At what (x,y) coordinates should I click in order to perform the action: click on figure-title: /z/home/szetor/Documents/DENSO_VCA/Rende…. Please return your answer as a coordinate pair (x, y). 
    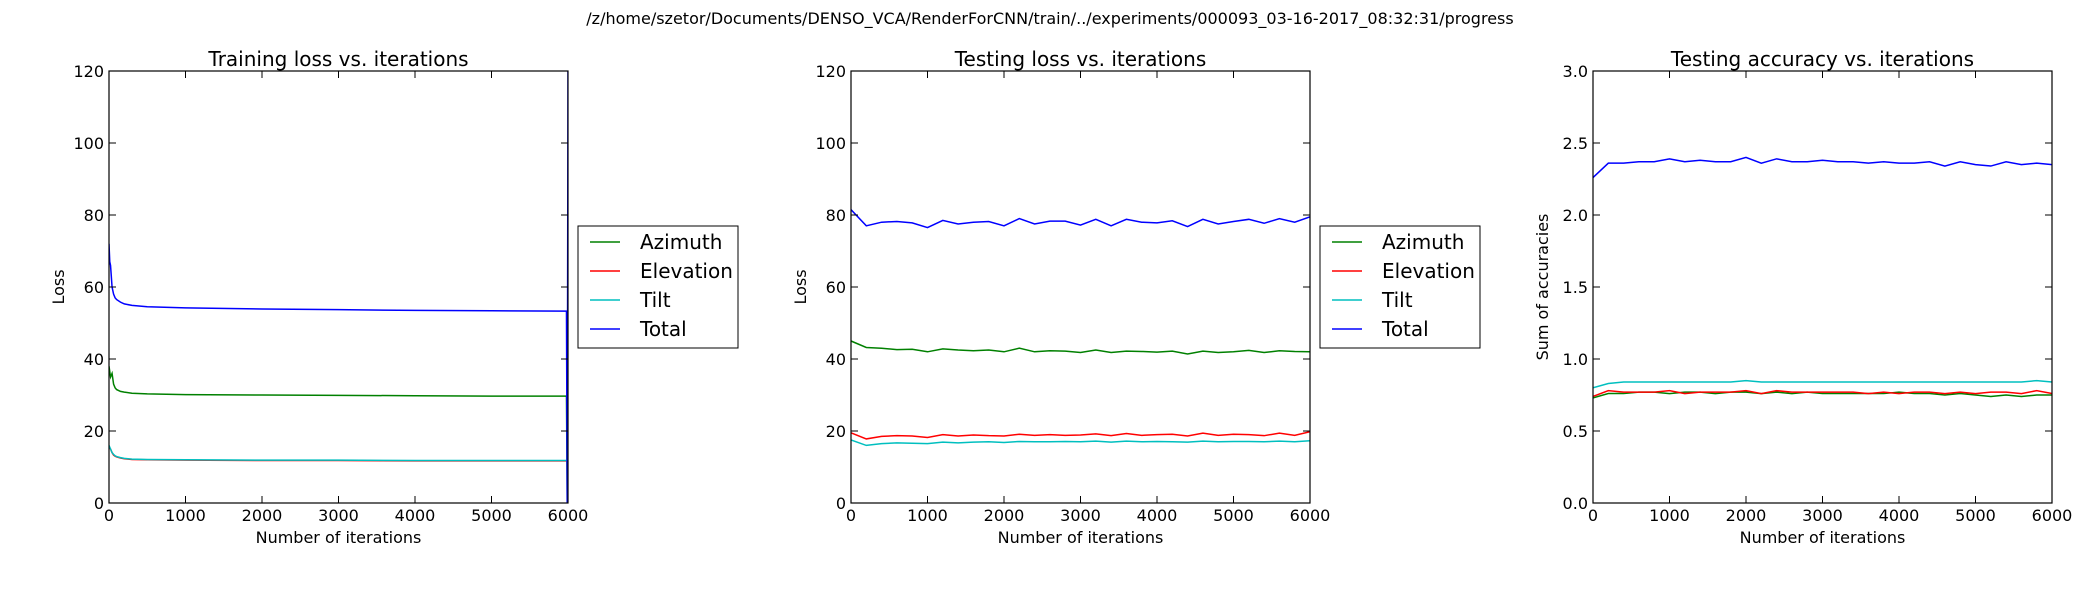
    Looking at the image, I should click on (1049, 19).